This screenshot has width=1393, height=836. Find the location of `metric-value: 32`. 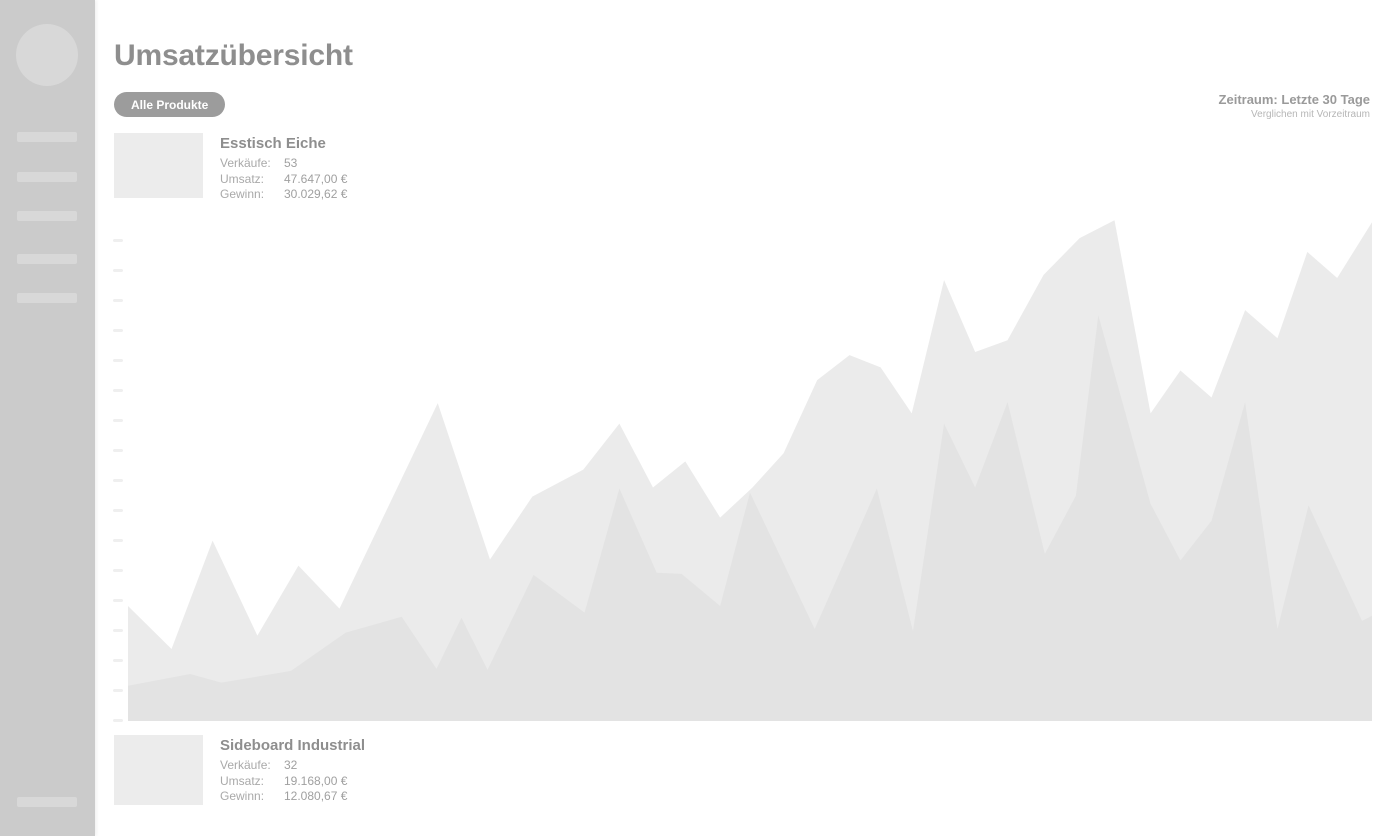

metric-value: 32 is located at coordinates (291, 765).